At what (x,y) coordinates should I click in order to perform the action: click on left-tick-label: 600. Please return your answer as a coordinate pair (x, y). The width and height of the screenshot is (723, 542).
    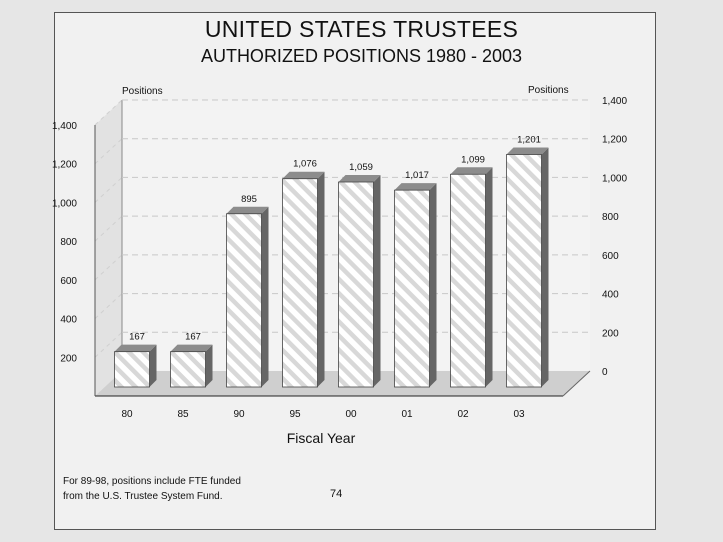
    Looking at the image, I should click on (68, 281).